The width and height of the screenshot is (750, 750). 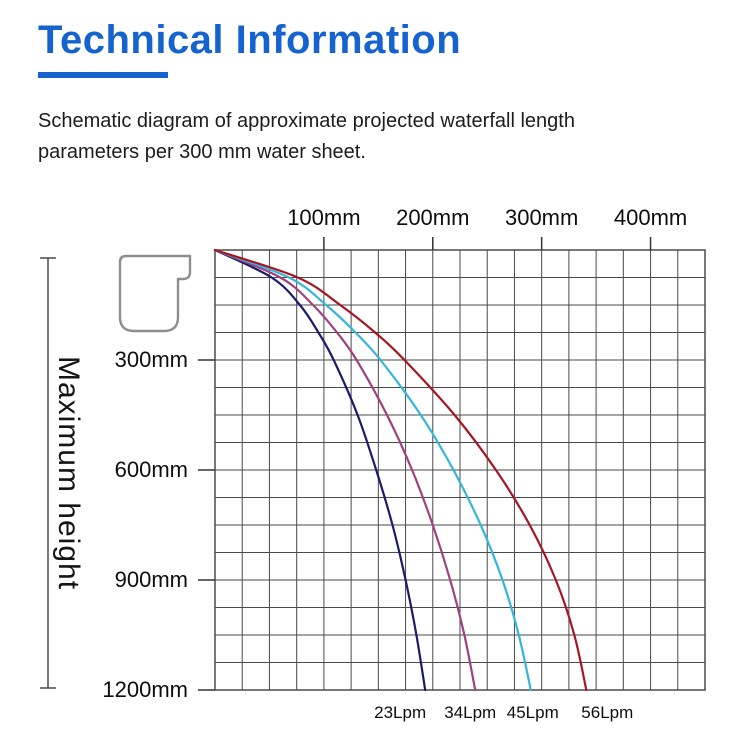 What do you see at coordinates (155, 293) in the screenshot?
I see `spout-profile-icon` at bounding box center [155, 293].